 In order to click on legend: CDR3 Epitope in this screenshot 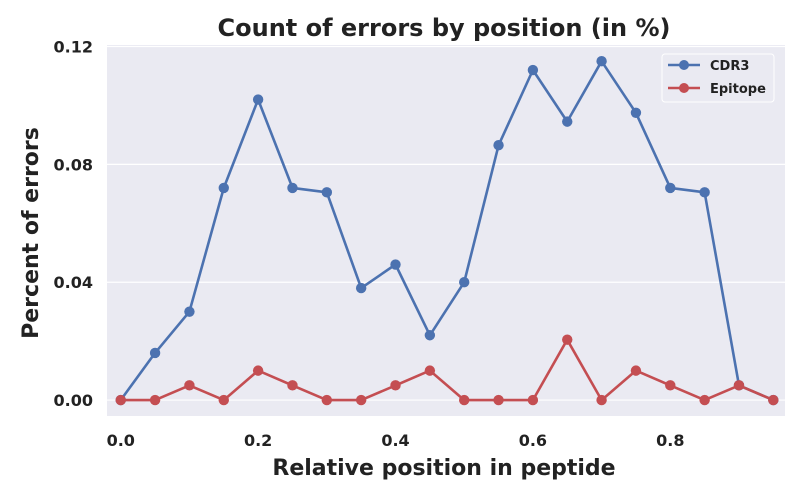, I will do `click(718, 78)`.